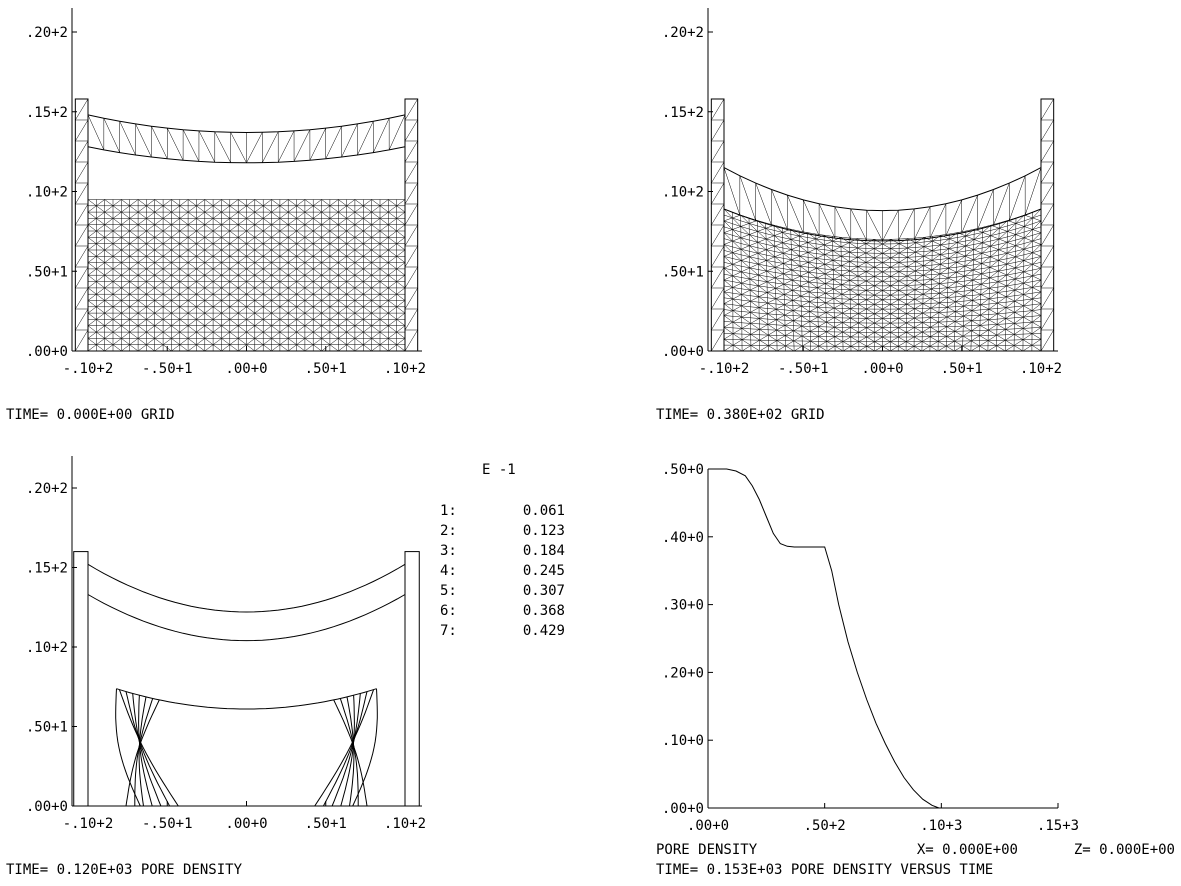  Describe the element at coordinates (882, 369) in the screenshot. I see `x-tick-label: .00+0` at that location.